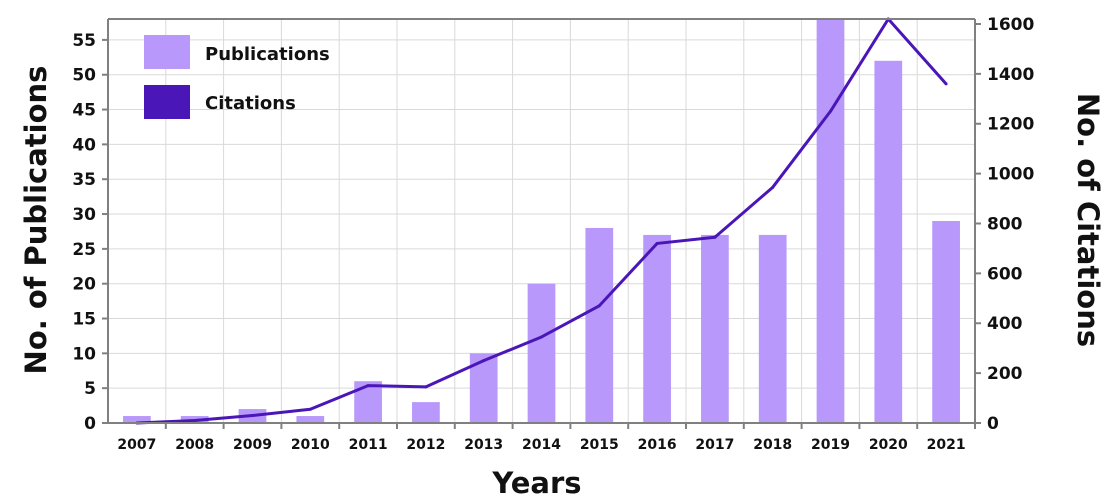  I want to click on y-left-tick-label: 40, so click(84, 145).